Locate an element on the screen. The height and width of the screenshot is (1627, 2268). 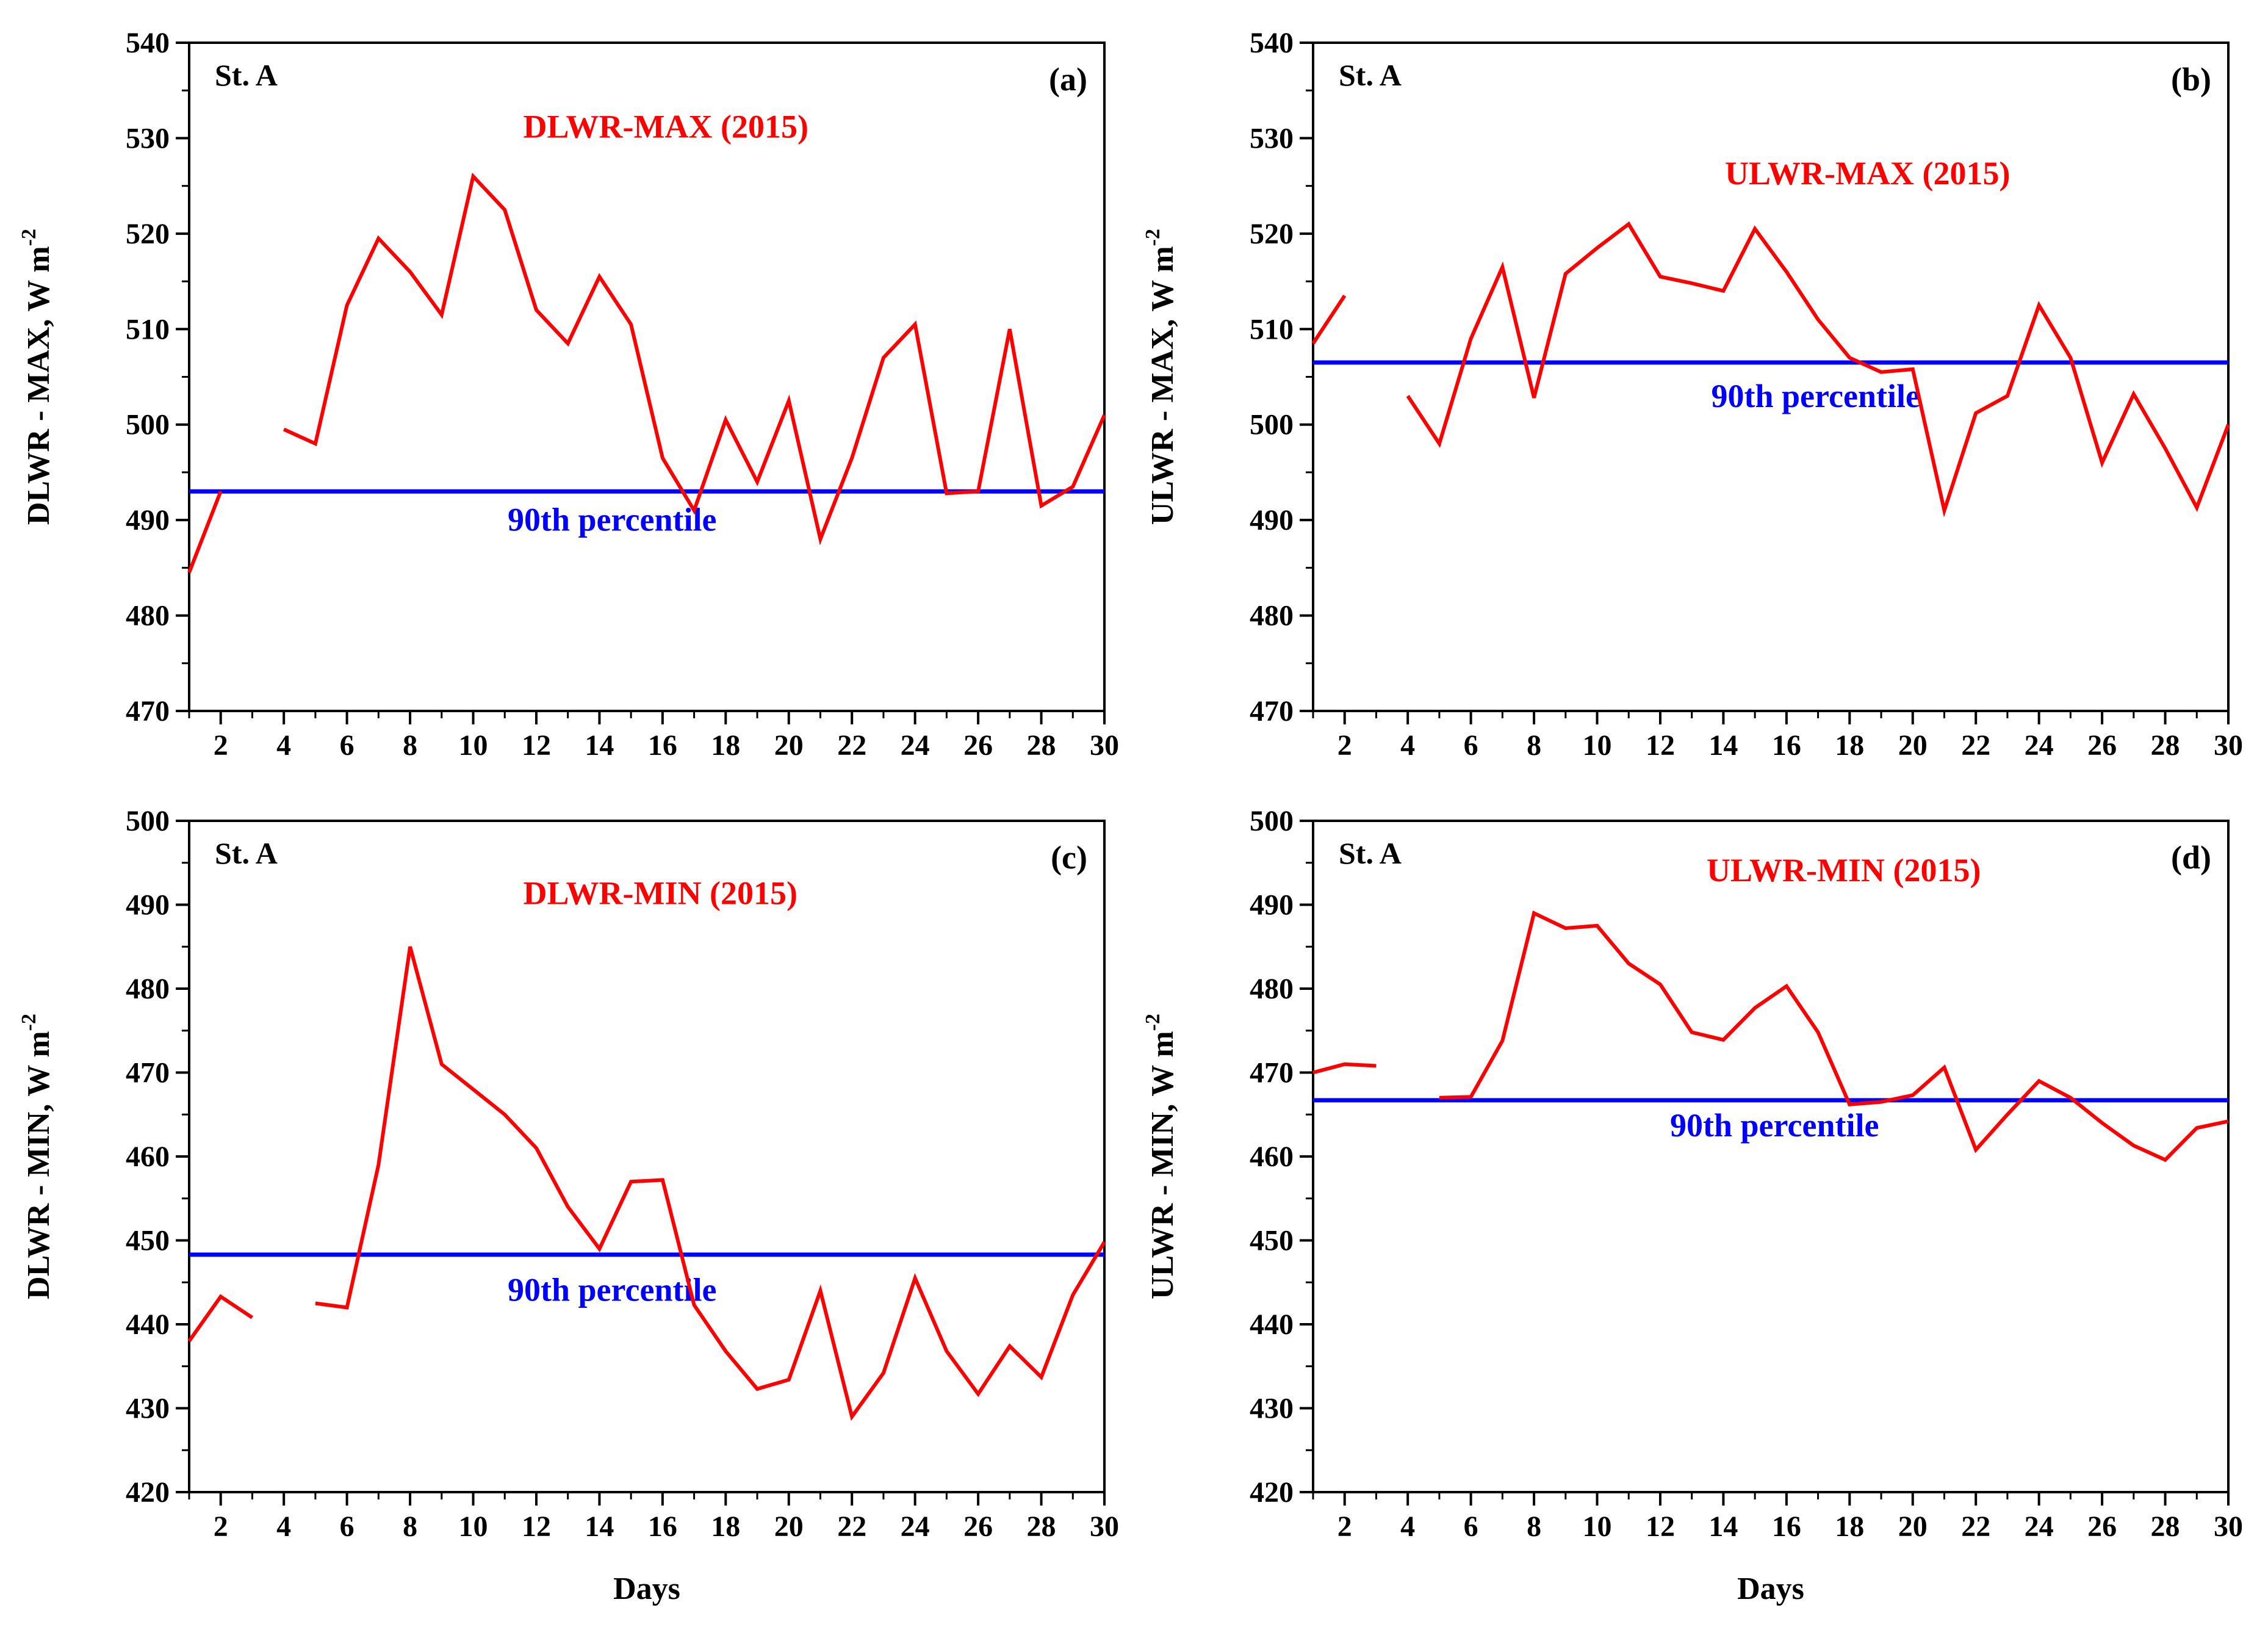
y-tick-label: 470 is located at coordinates (148, 1073).